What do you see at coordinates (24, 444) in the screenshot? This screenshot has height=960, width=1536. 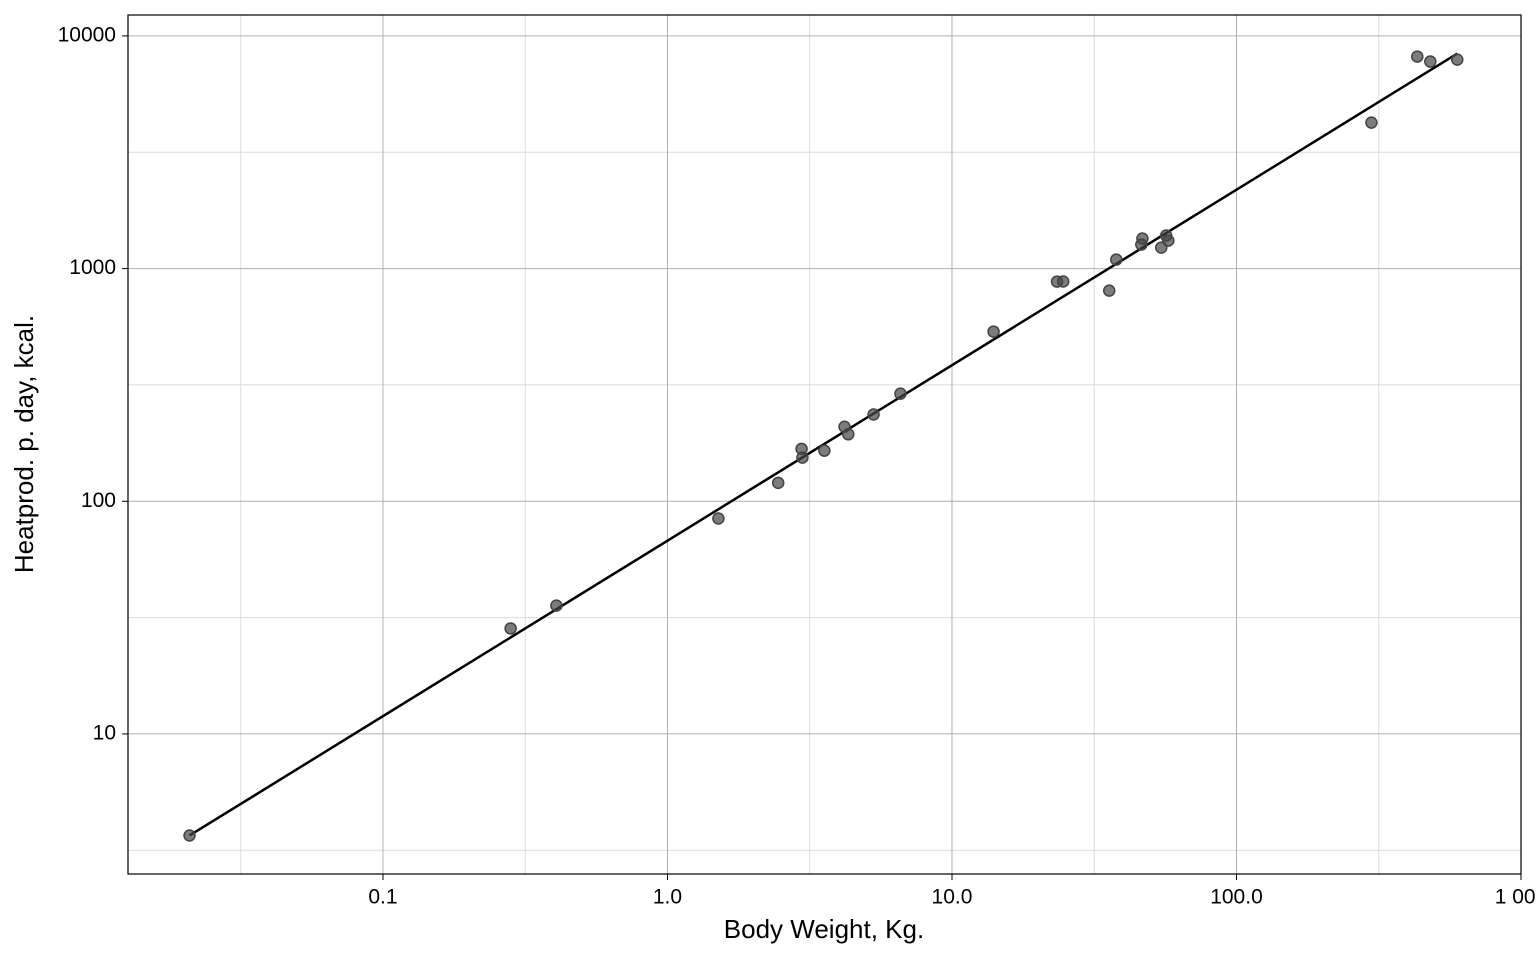 I see `y-axis-title: Heatprod. p. day, kcal.` at bounding box center [24, 444].